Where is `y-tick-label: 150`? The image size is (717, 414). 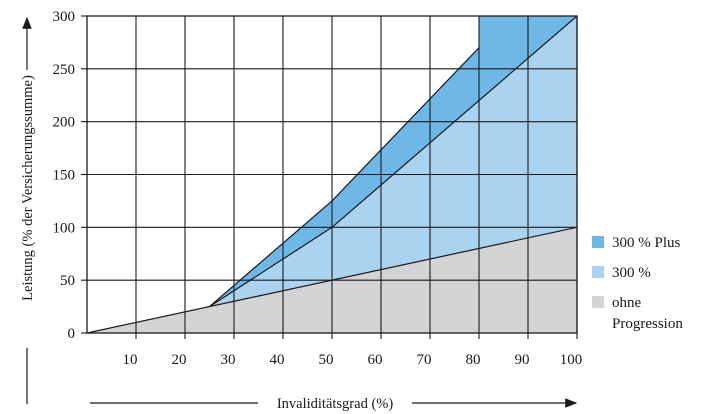
y-tick-label: 150 is located at coordinates (64, 176).